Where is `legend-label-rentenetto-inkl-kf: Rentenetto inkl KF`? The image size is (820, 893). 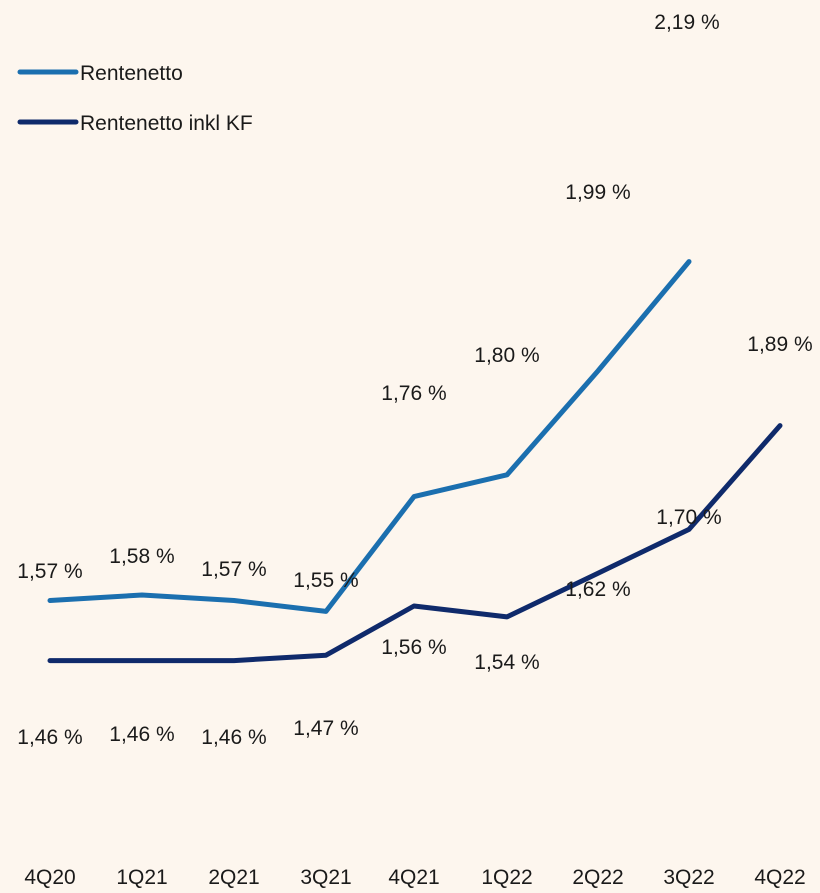 legend-label-rentenetto-inkl-kf: Rentenetto inkl KF is located at coordinates (166, 123).